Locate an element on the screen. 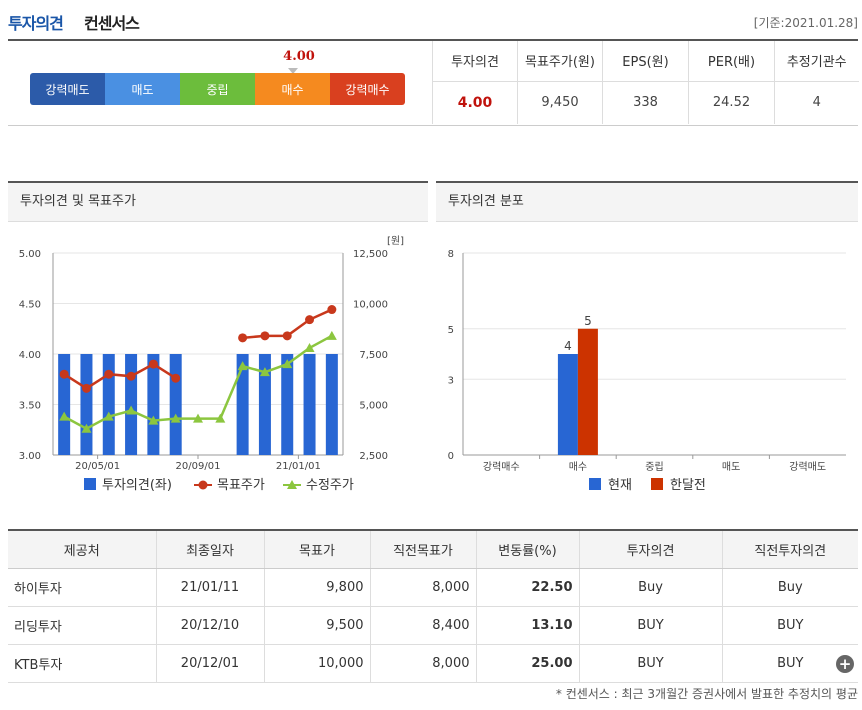  y-tick: 8 is located at coordinates (451, 254).